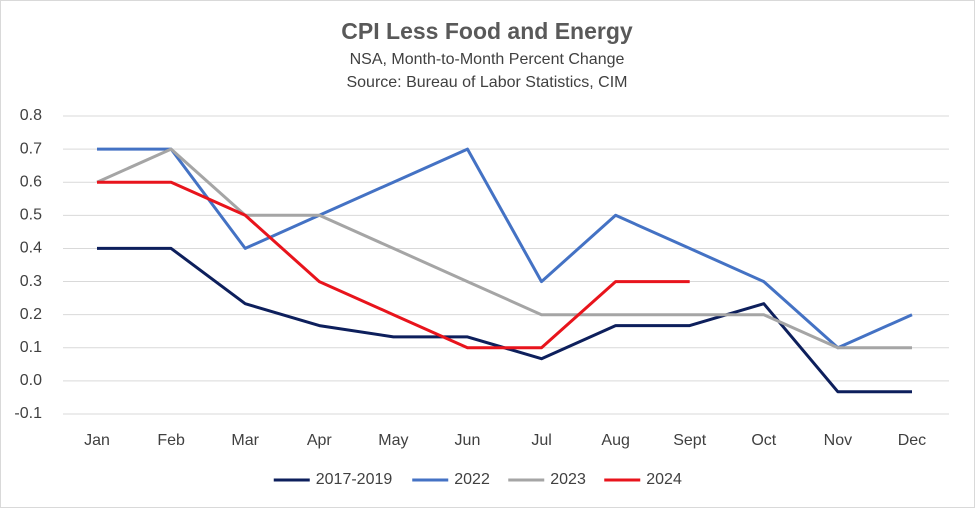  I want to click on legend-label: 2024, so click(664, 479).